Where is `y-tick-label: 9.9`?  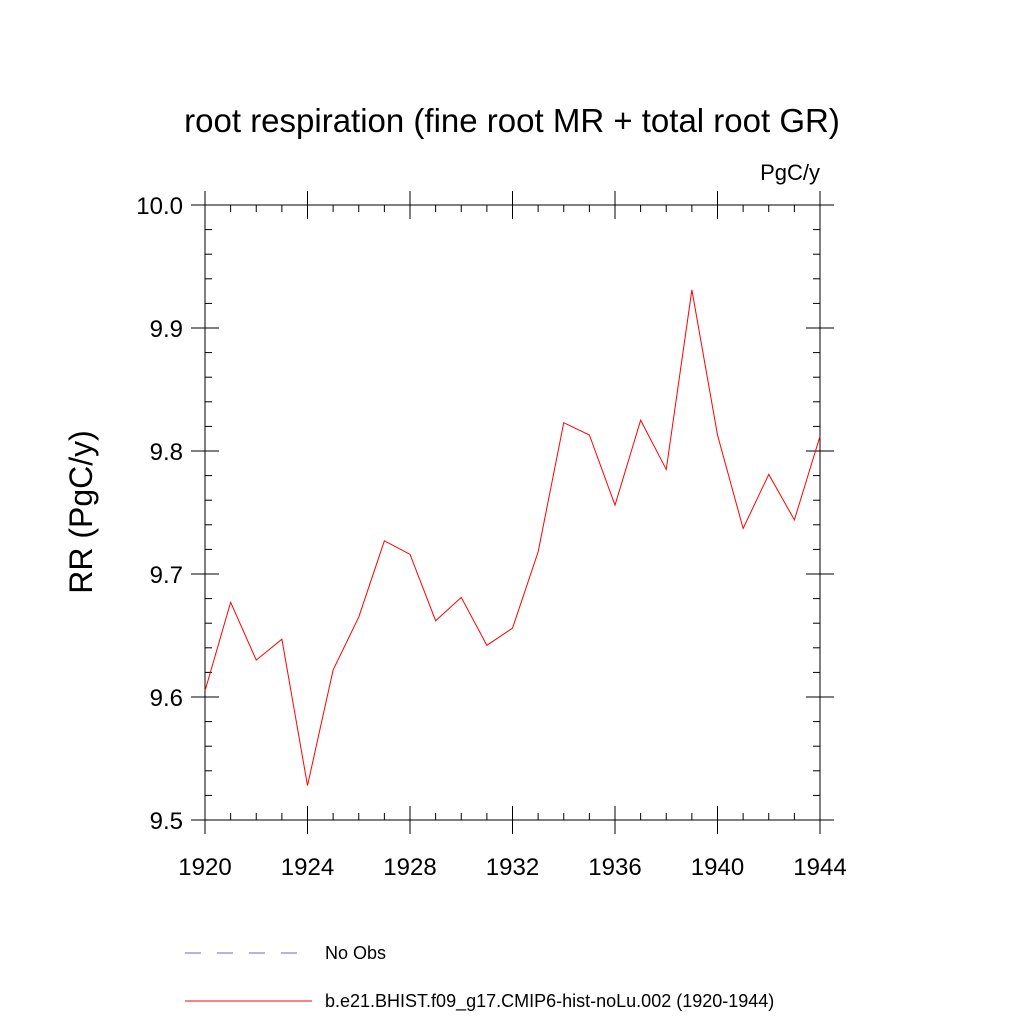 y-tick-label: 9.9 is located at coordinates (166, 329).